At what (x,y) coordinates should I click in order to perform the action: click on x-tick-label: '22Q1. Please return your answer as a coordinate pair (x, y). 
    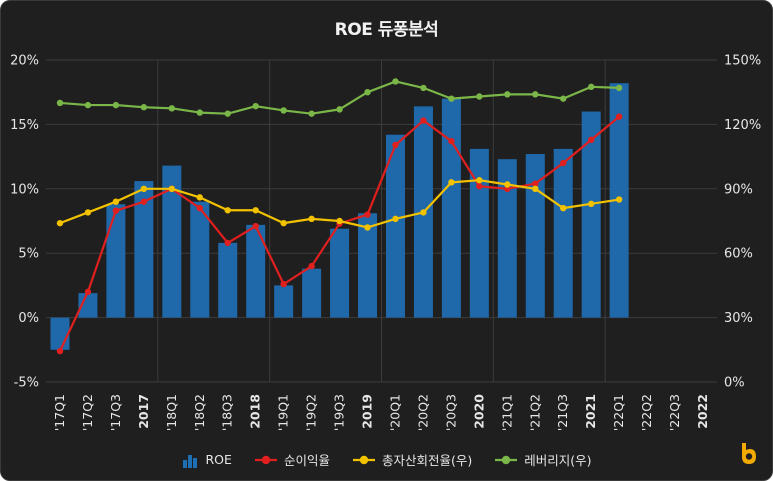
    Looking at the image, I should click on (618, 412).